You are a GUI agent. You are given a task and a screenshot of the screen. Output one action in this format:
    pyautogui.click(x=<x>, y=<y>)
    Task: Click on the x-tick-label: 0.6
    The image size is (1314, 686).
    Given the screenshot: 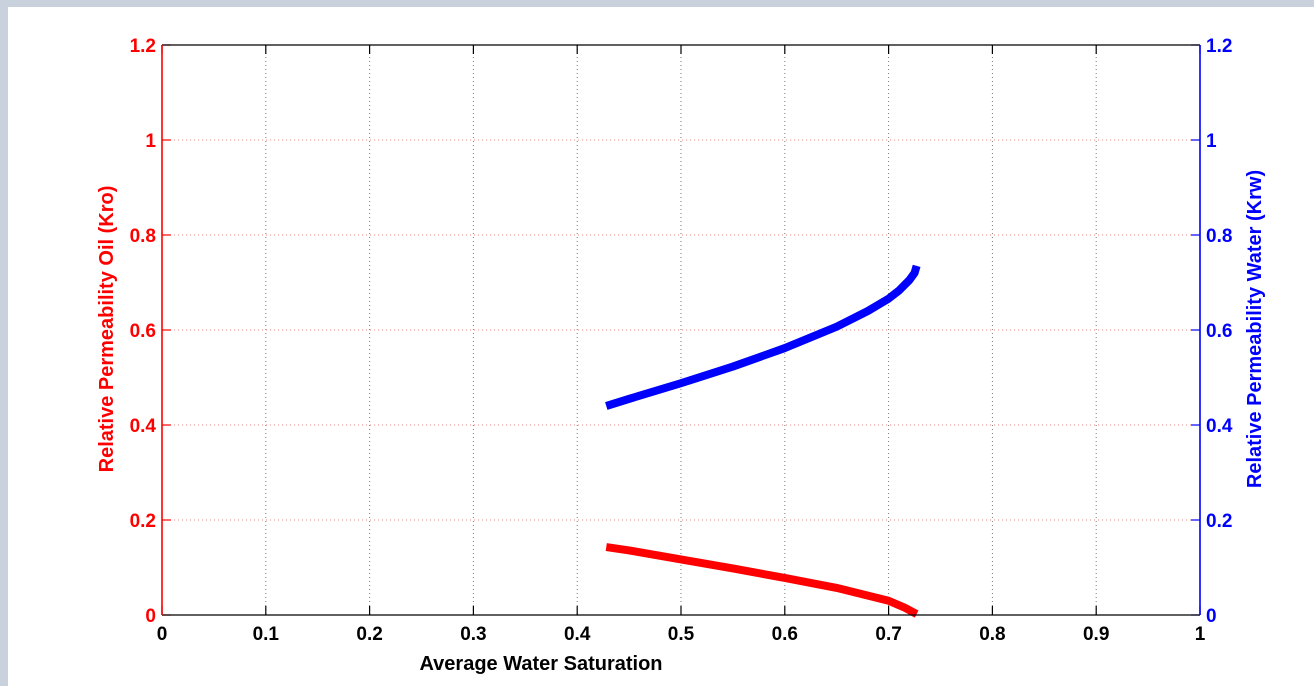 What is the action you would take?
    pyautogui.click(x=785, y=634)
    